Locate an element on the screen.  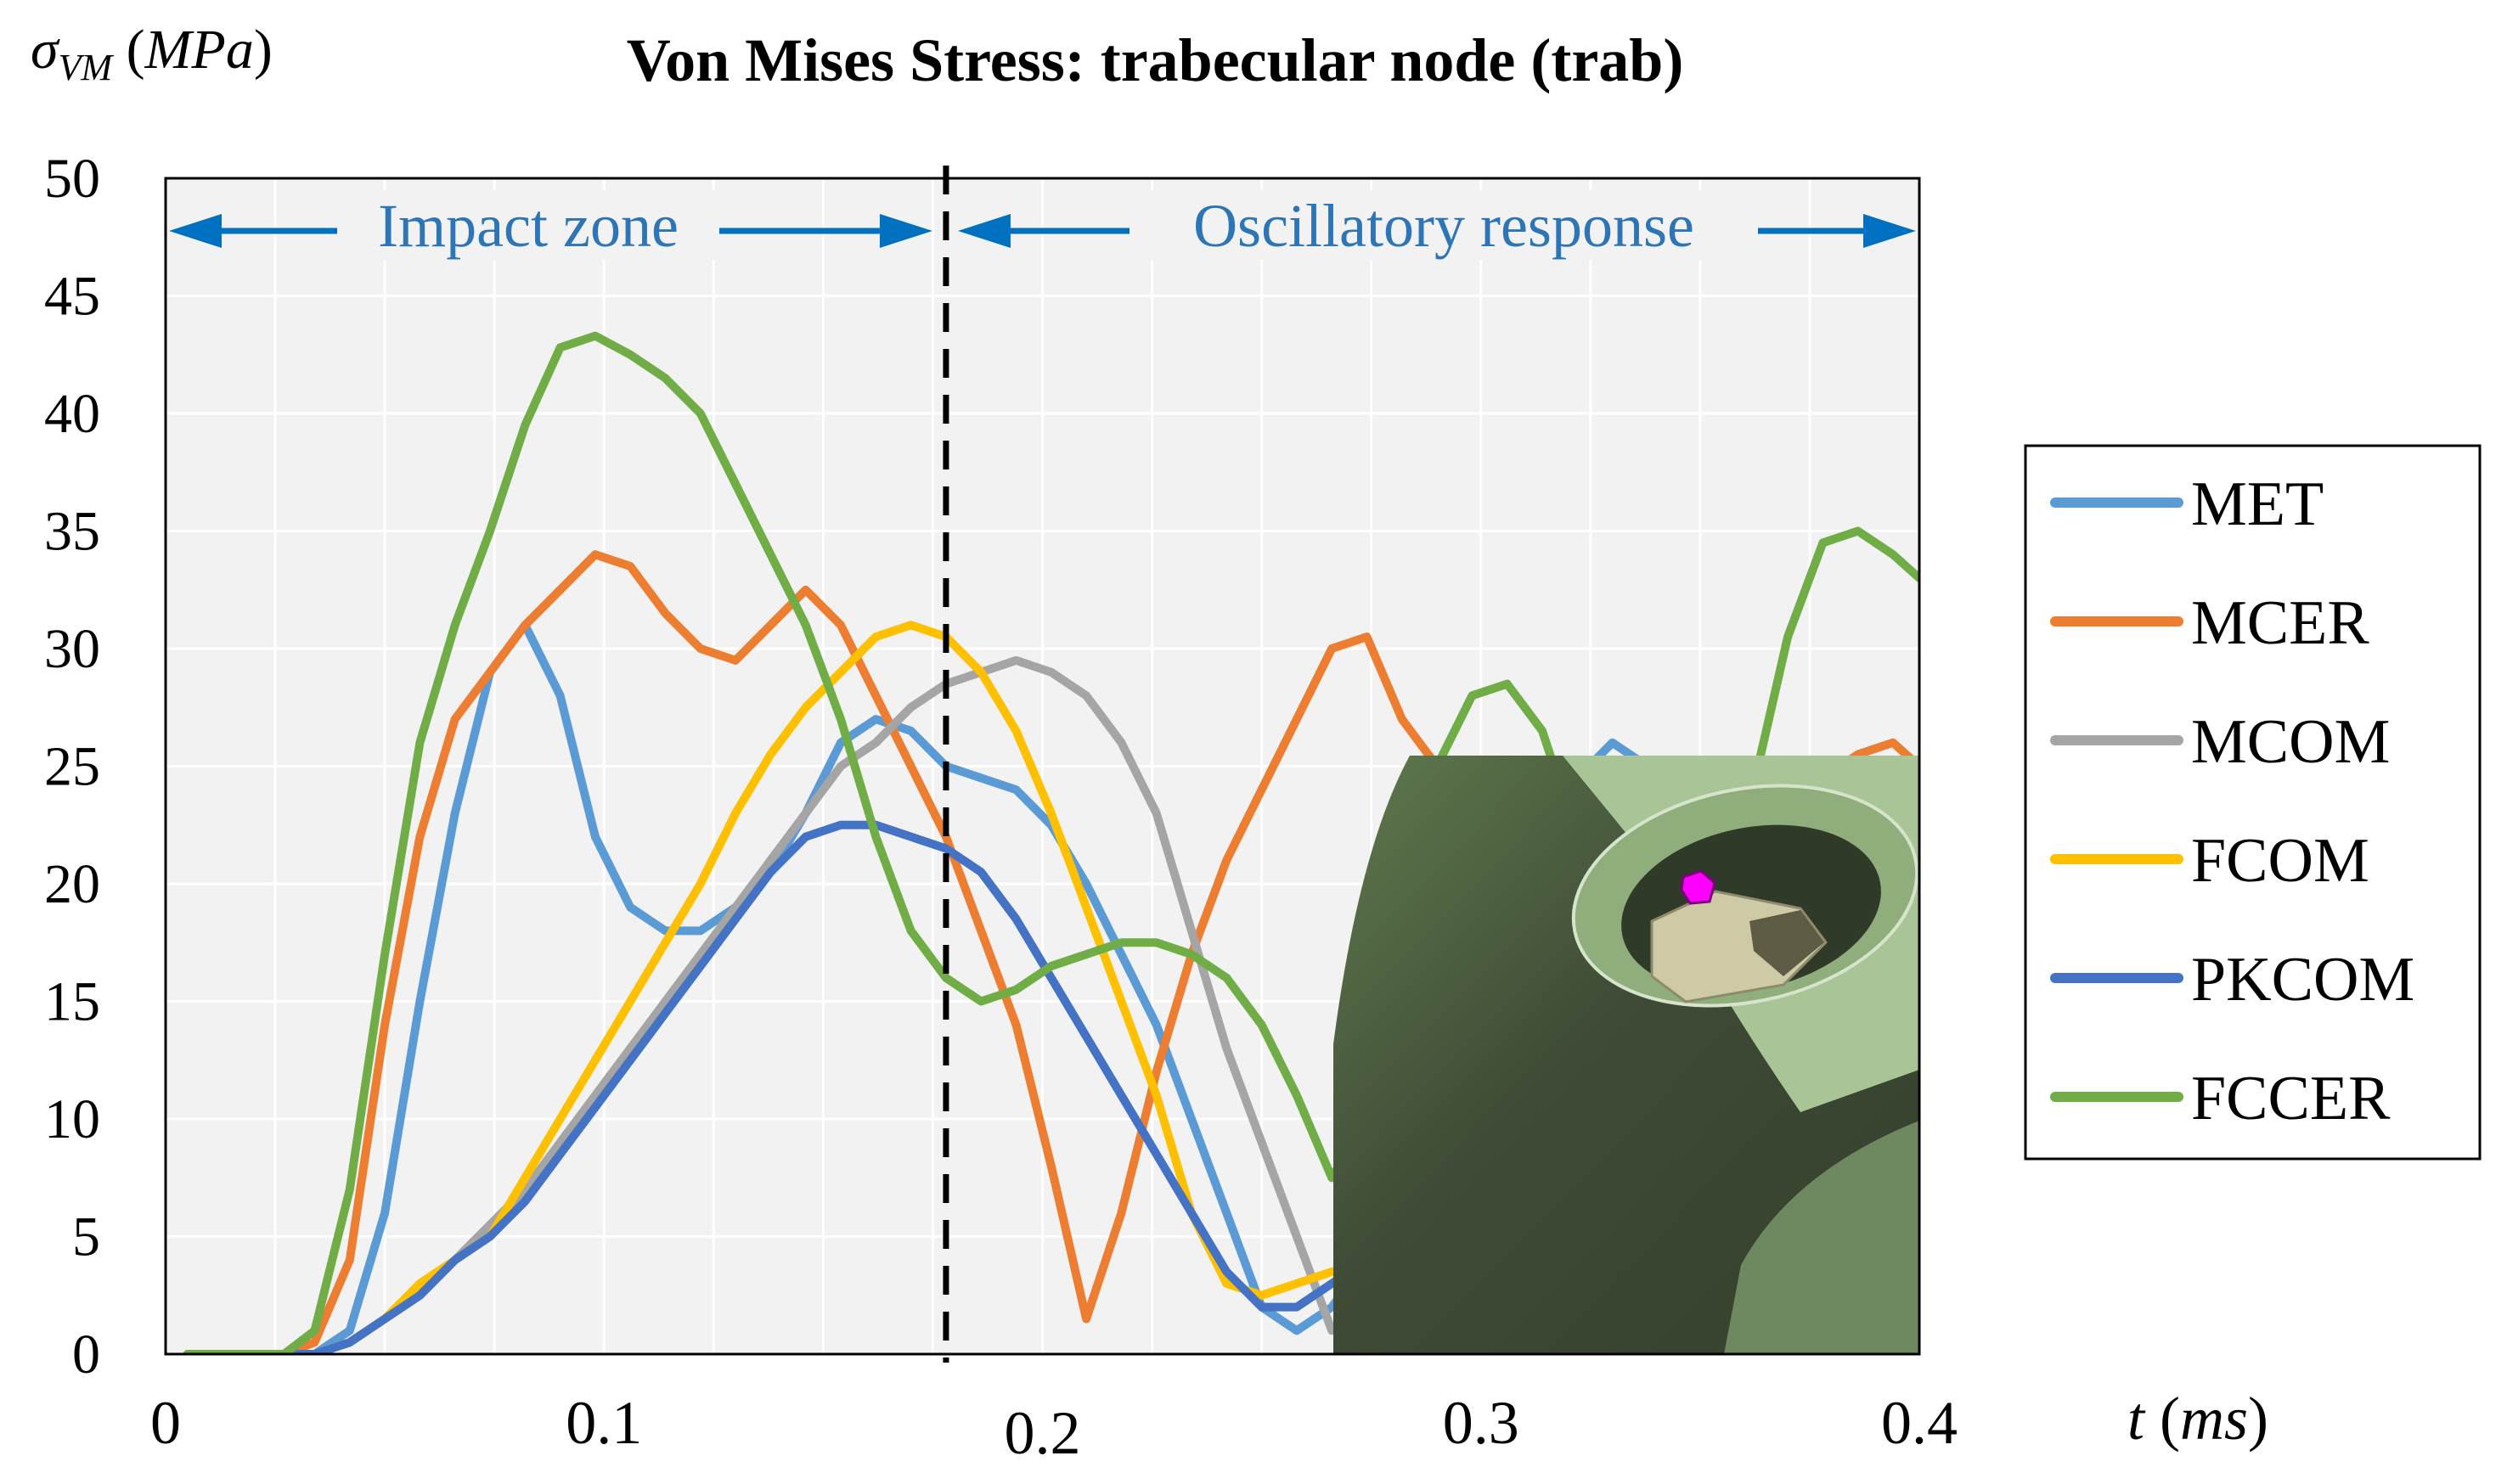
x-tick-label: 0.2 is located at coordinates (1043, 1433).